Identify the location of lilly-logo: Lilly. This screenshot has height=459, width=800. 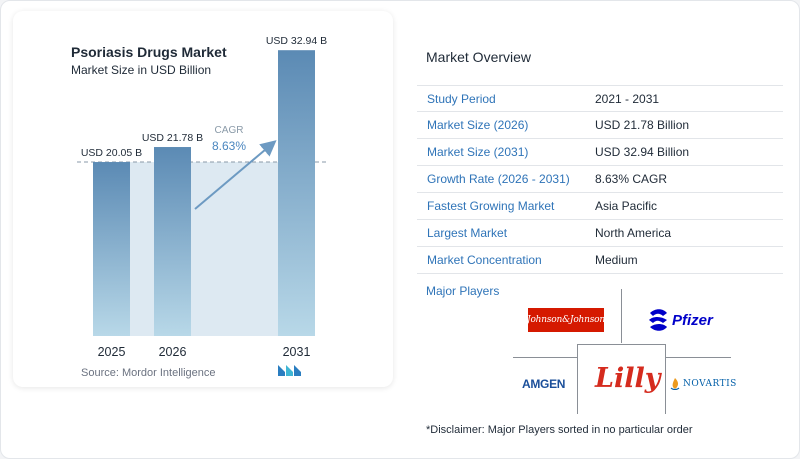
(628, 378).